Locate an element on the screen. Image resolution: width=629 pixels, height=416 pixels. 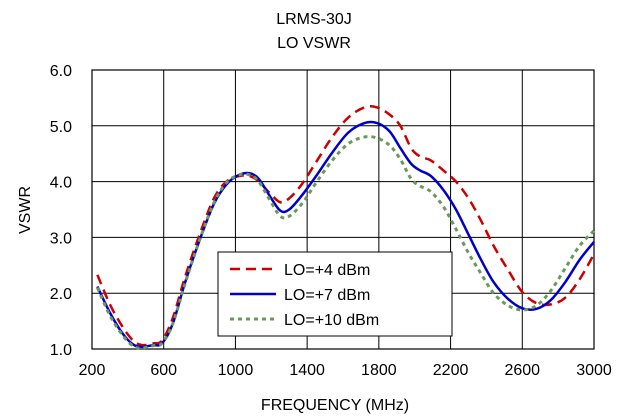
y-tick-label: 6.0 is located at coordinates (61, 71).